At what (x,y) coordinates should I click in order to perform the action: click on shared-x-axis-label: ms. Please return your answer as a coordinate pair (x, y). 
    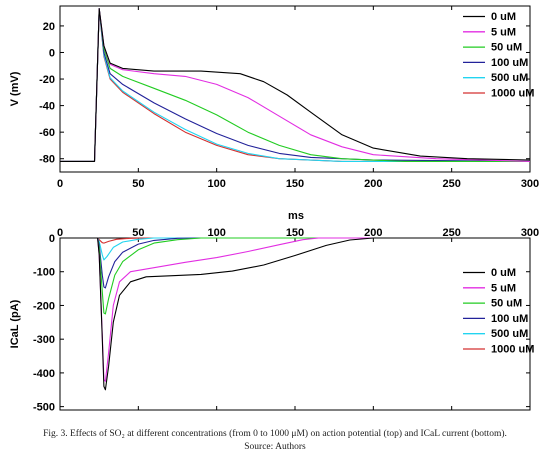
    Looking at the image, I should click on (296, 216).